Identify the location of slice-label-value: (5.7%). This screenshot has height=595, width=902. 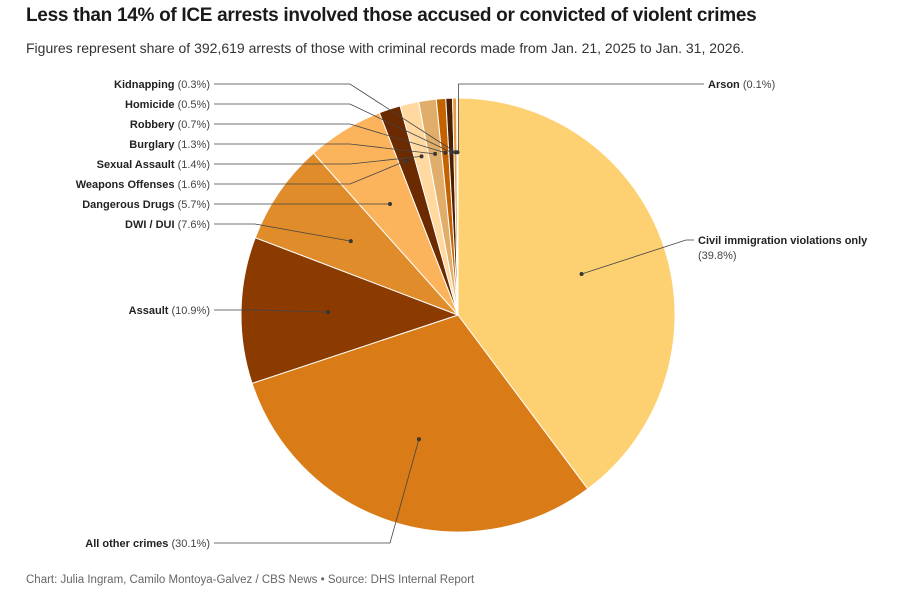
(192, 205).